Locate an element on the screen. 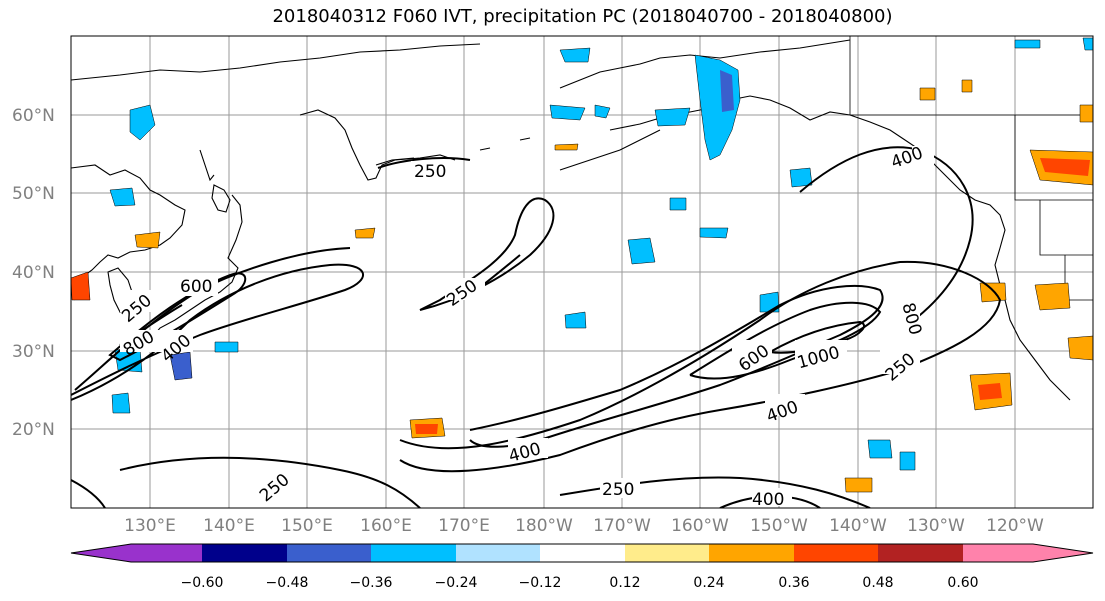 Image resolution: width=1105 pixels, height=601 pixels. lon-label: 130°W is located at coordinates (936, 526).